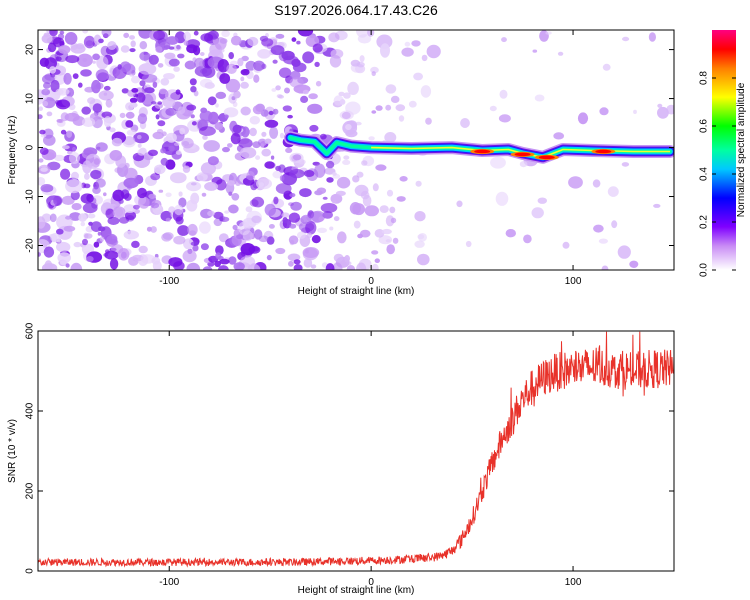  What do you see at coordinates (717, 174) in the screenshot?
I see `colorbar-ticks: 0.0 0.2 0.4 0.6 0.8` at bounding box center [717, 174].